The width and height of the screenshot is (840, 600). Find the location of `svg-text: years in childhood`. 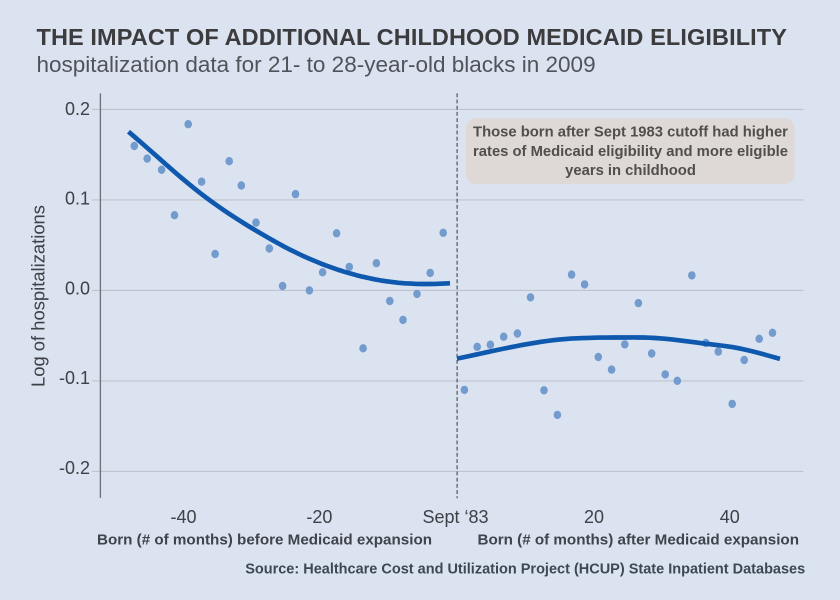

svg-text: years in childhood is located at coordinates (630, 171).